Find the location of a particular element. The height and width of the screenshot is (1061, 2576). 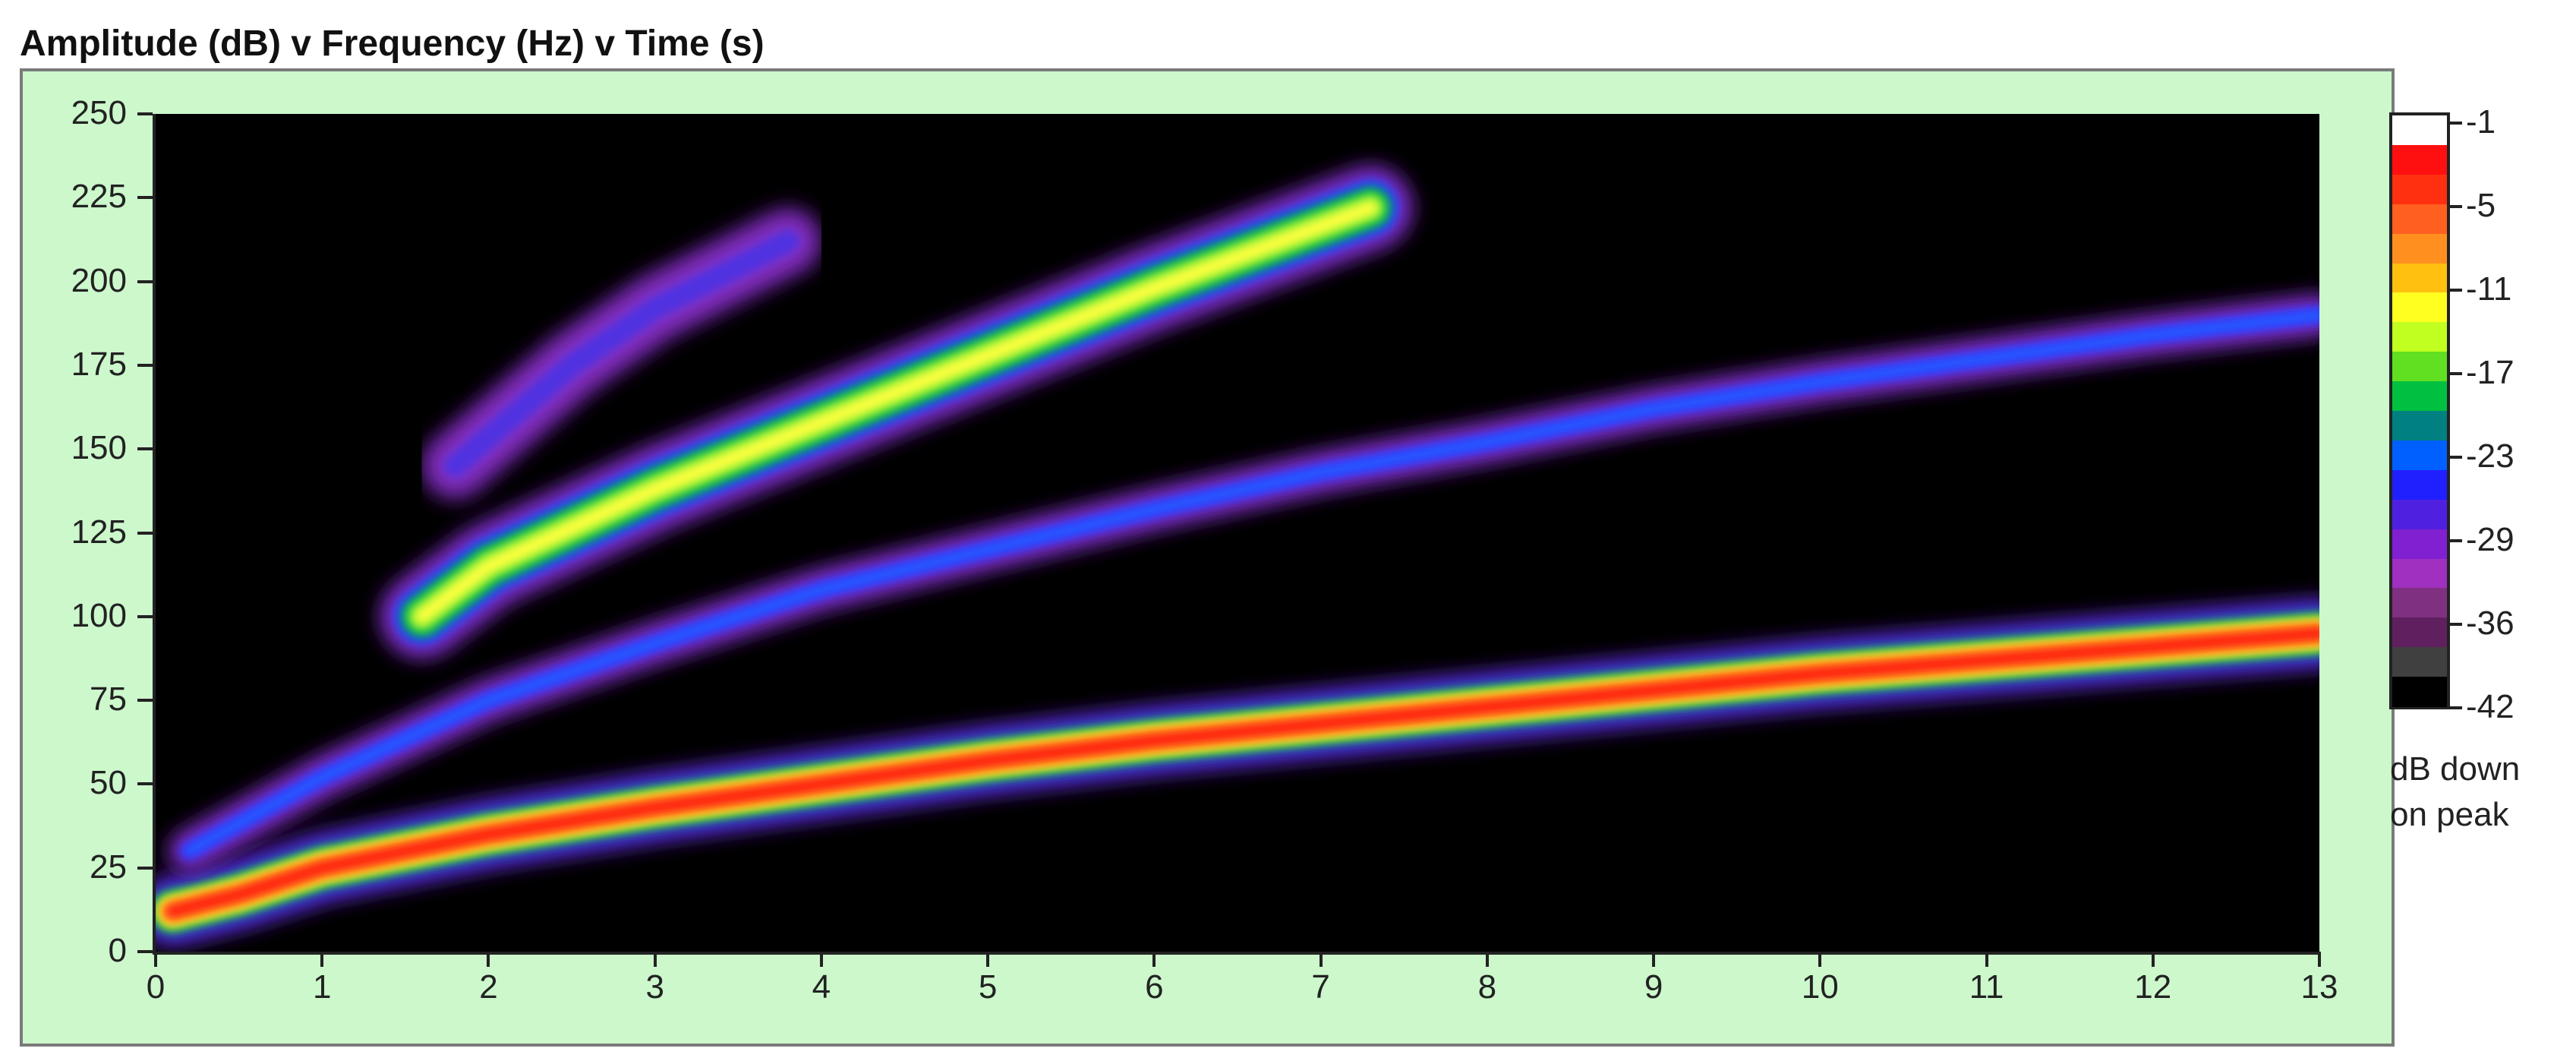

y-tick-label: 100 is located at coordinates (99, 615).